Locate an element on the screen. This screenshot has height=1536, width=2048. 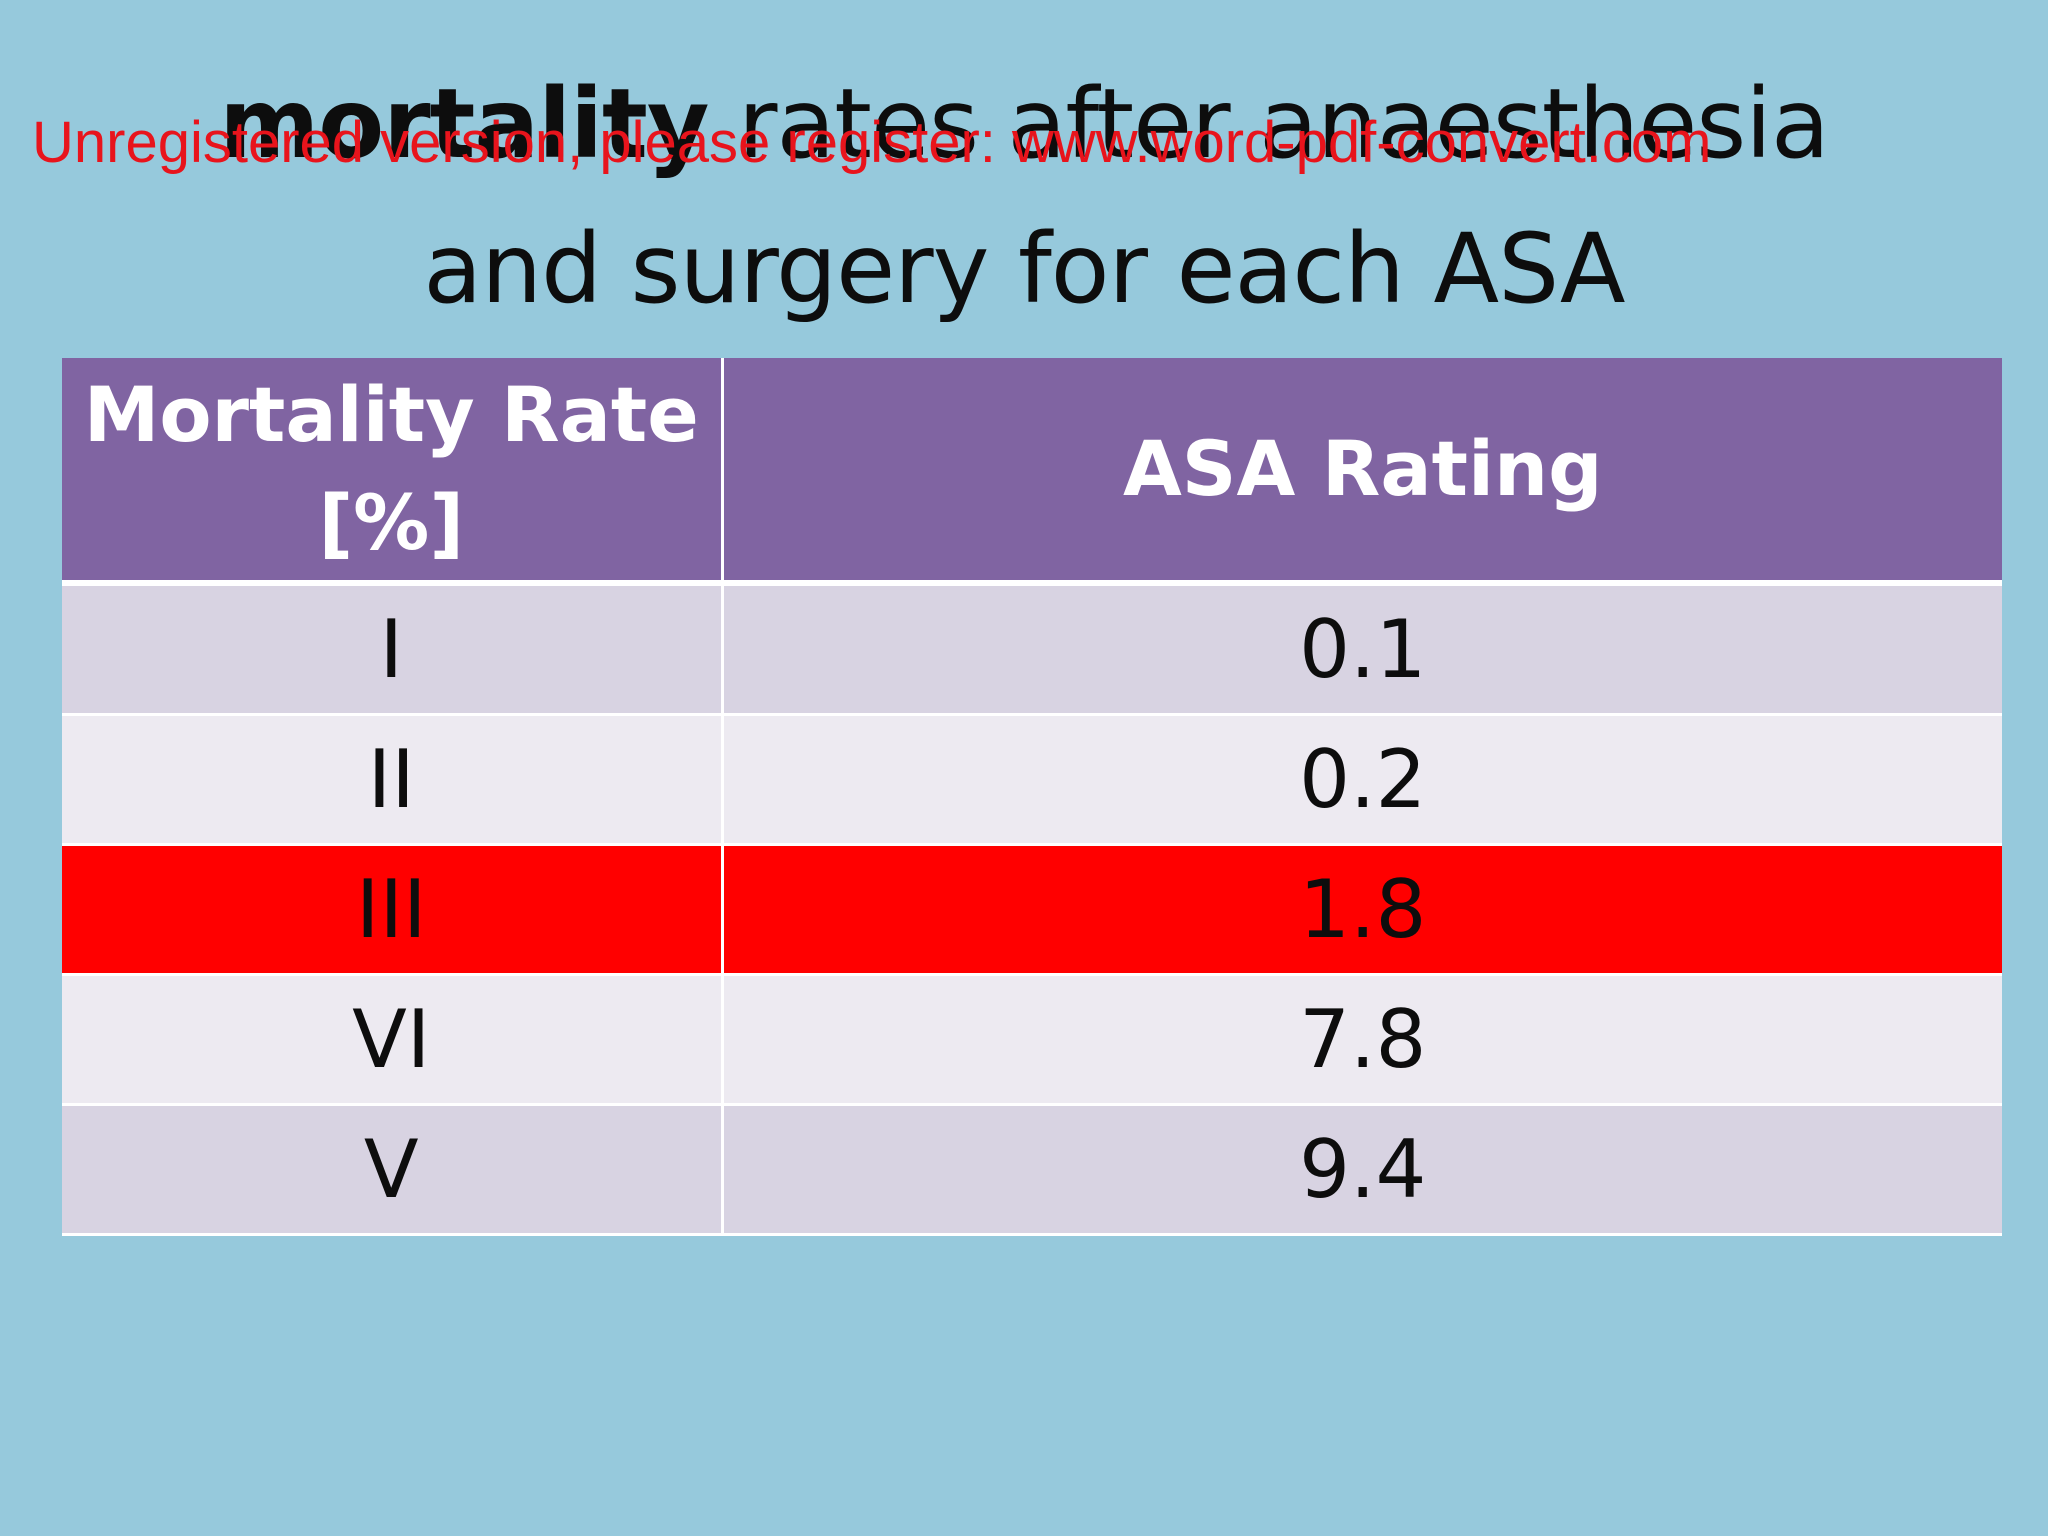
table-row: V 9.4 is located at coordinates (1032, 1170).